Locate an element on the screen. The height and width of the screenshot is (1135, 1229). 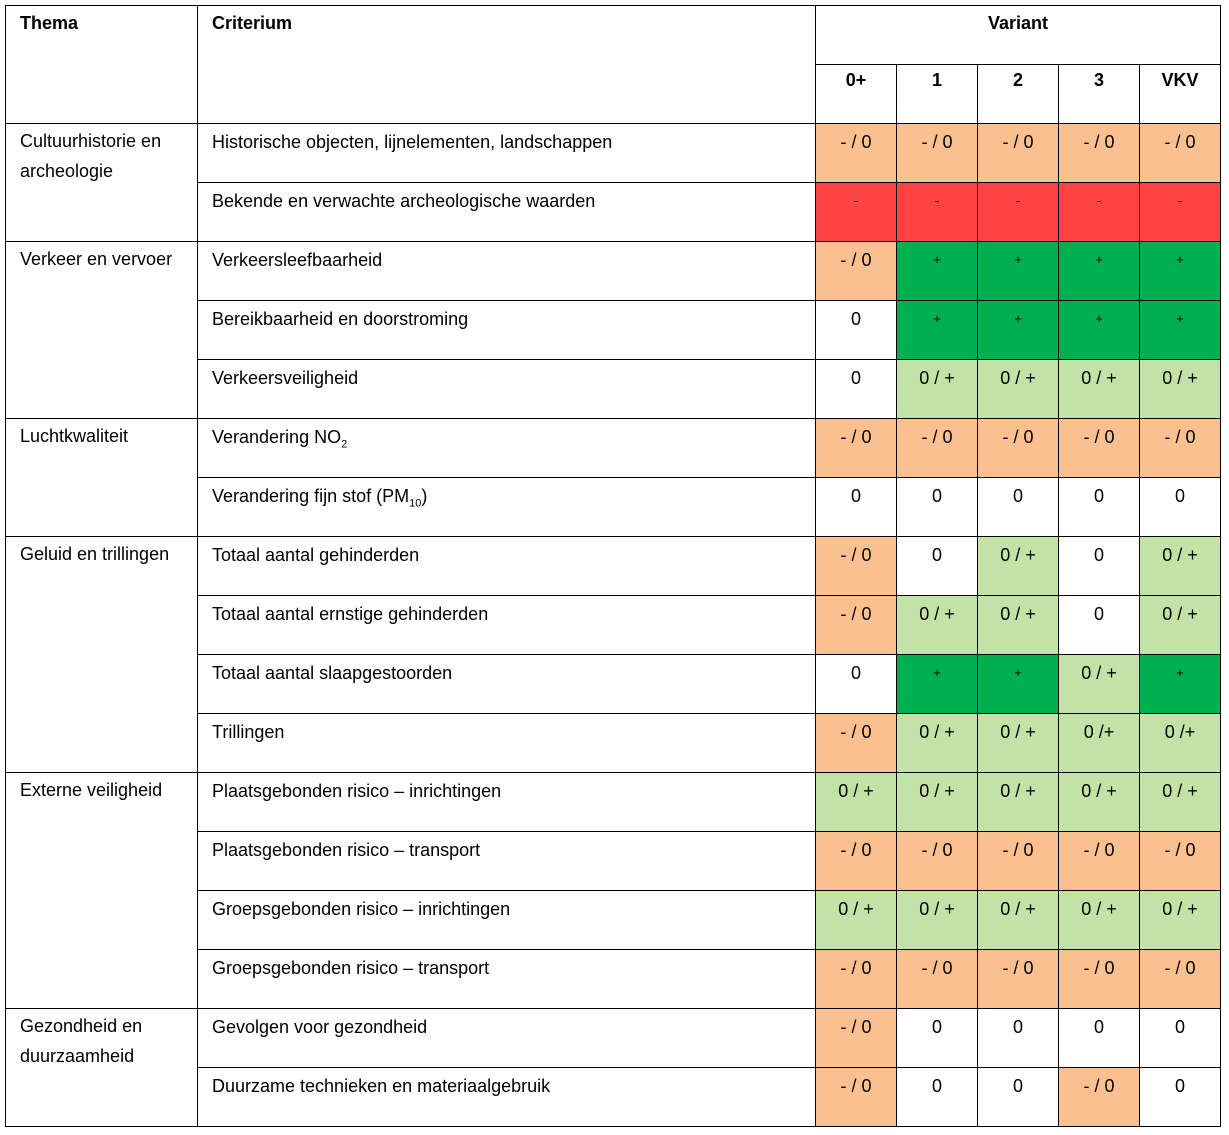
criterium-cell: Gevolgen voor gezondheid is located at coordinates (506, 1038).